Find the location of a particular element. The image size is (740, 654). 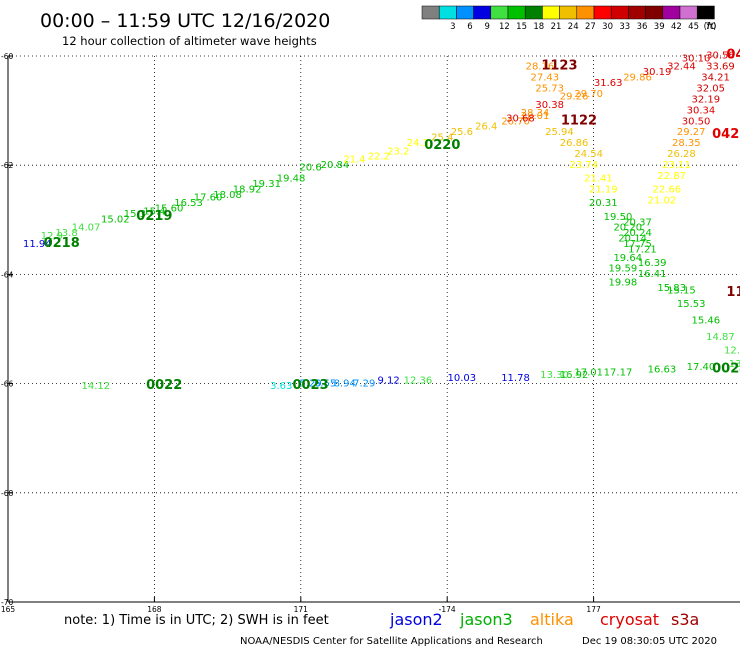

track-time-label: 1122 is located at coordinates (579, 120).